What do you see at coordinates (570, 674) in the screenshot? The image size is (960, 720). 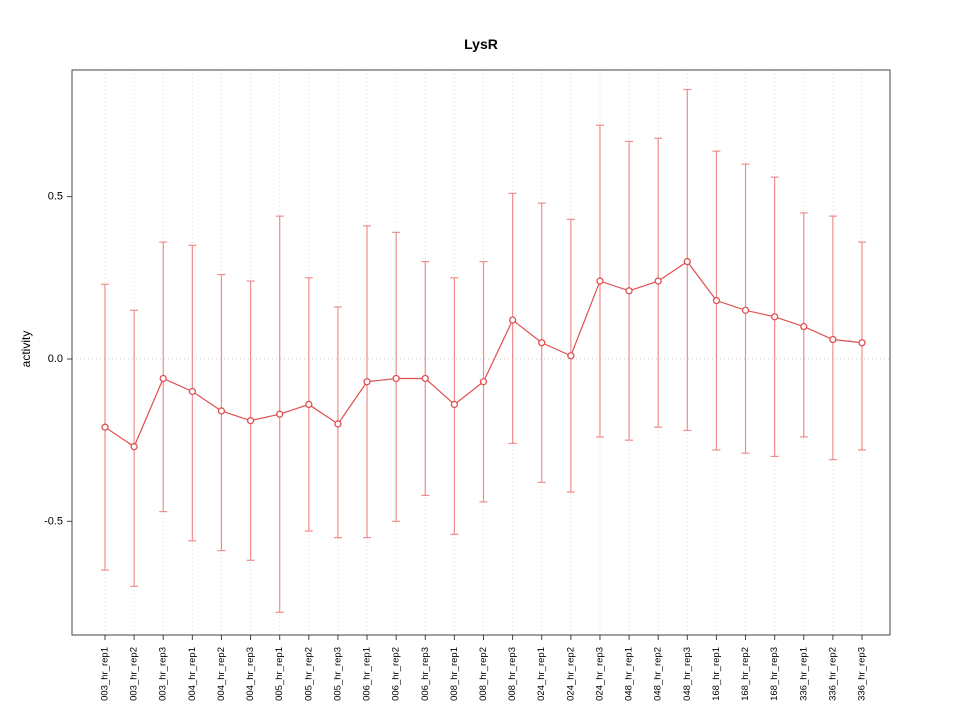 I see `svg-text: 024_hr_rep2` at bounding box center [570, 674].